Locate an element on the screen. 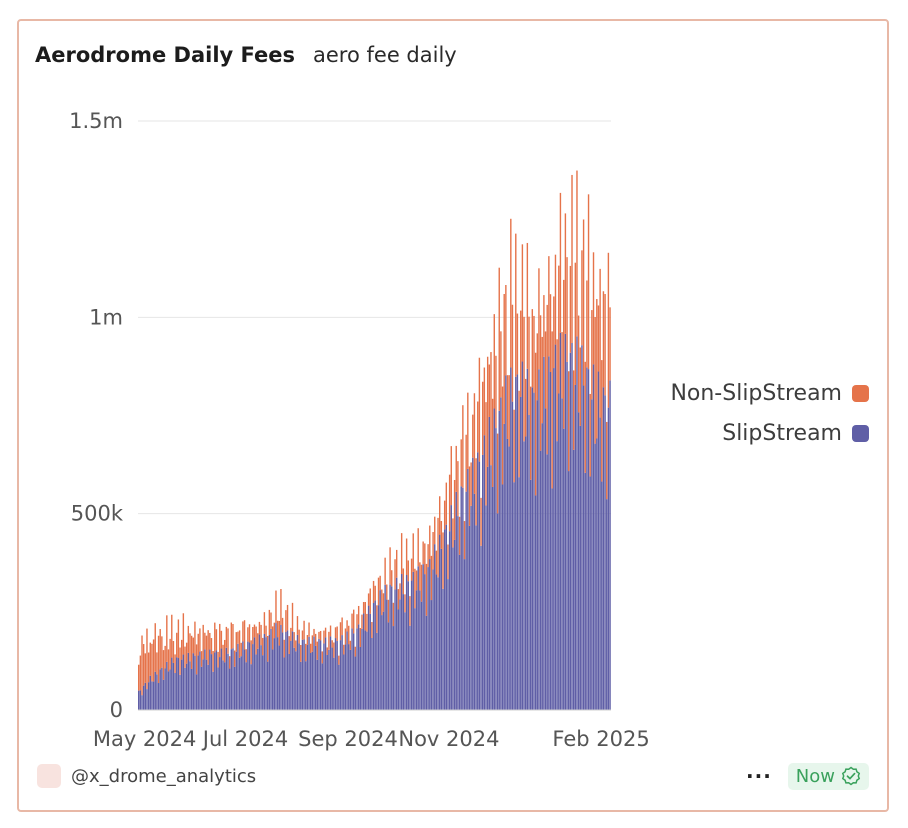 The height and width of the screenshot is (828, 908). y-tick-label: 0 is located at coordinates (116, 710).